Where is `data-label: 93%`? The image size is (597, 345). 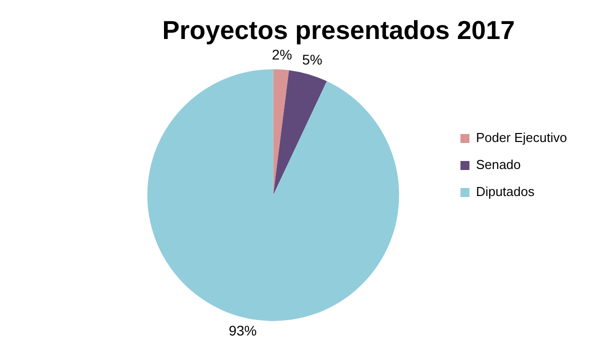
data-label: 93% is located at coordinates (242, 330).